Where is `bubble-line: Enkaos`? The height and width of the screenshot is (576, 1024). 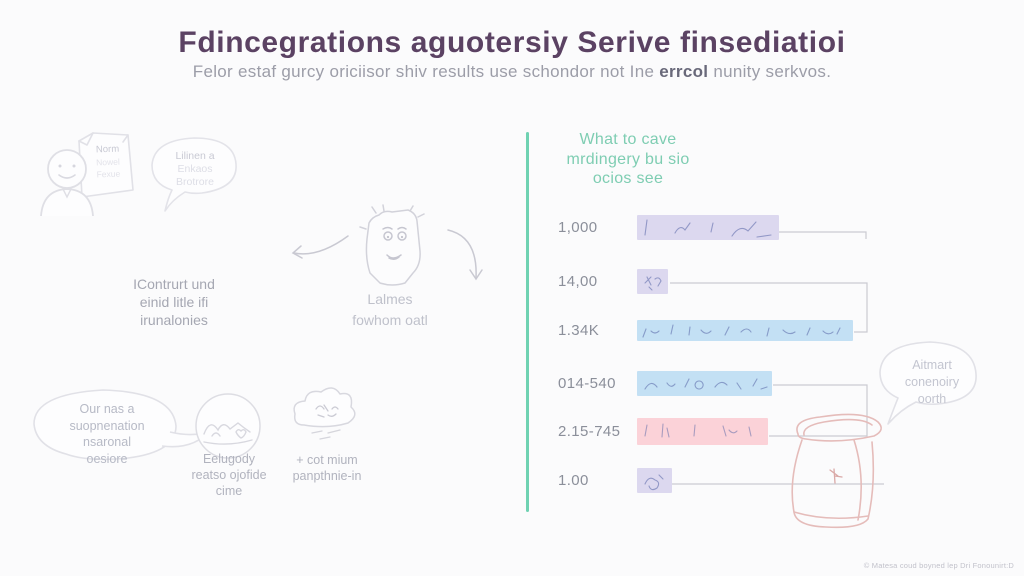
bubble-line: Enkaos is located at coordinates (195, 169).